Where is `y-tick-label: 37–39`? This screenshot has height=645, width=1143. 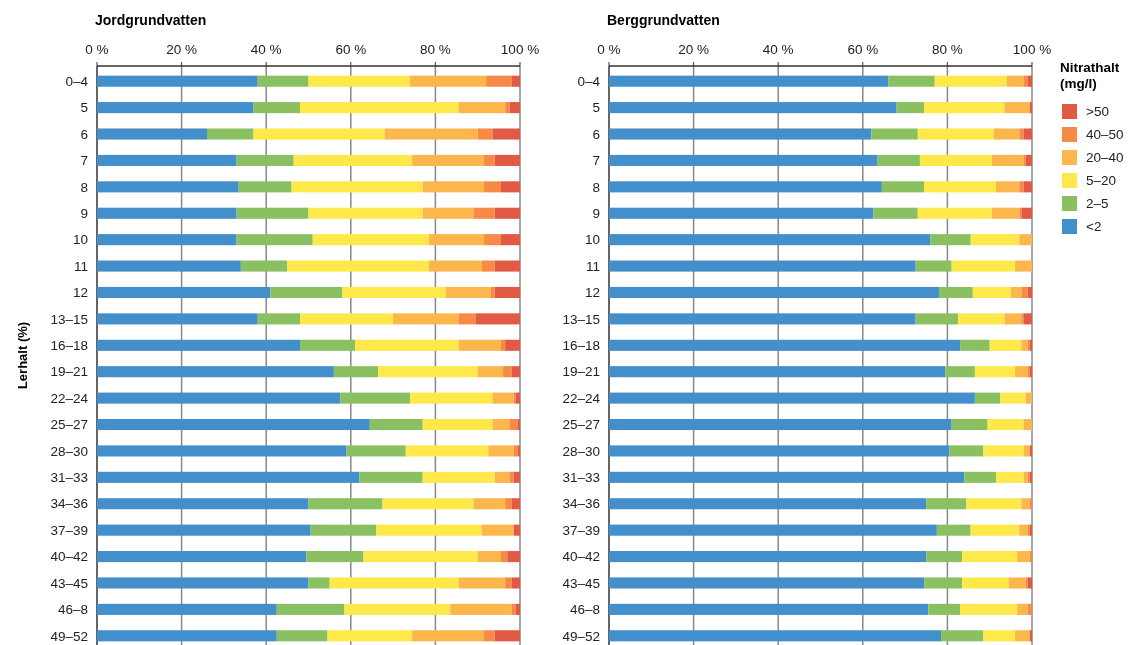
y-tick-label: 37–39 is located at coordinates (69, 530).